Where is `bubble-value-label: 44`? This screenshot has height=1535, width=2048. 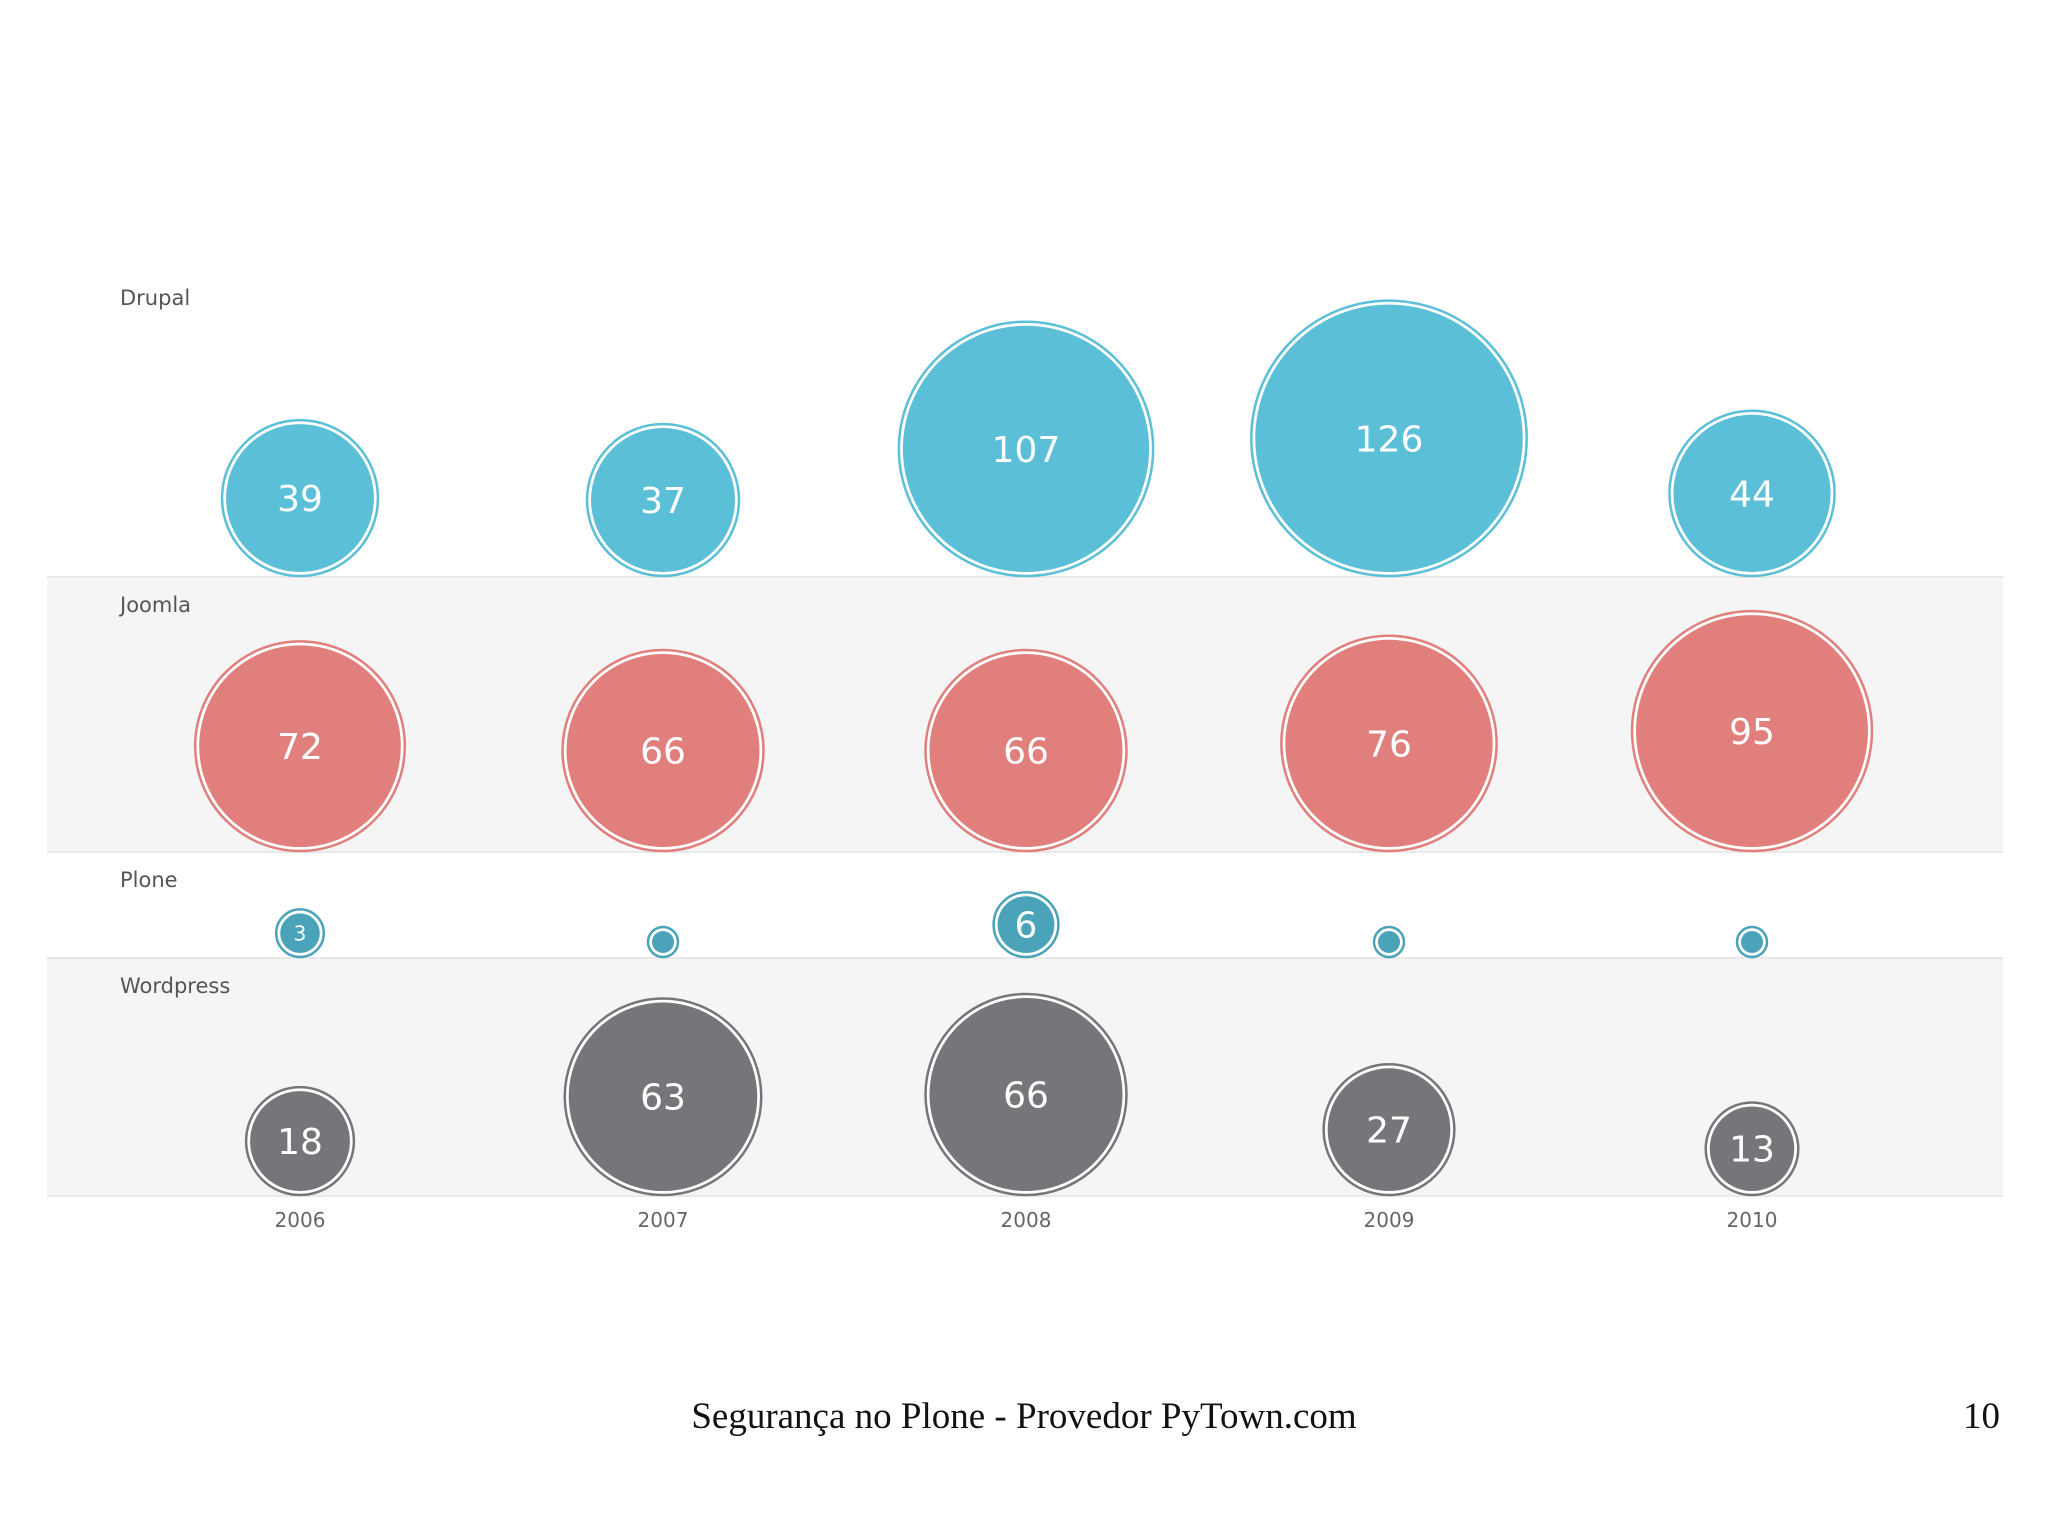
bubble-value-label: 44 is located at coordinates (1752, 494).